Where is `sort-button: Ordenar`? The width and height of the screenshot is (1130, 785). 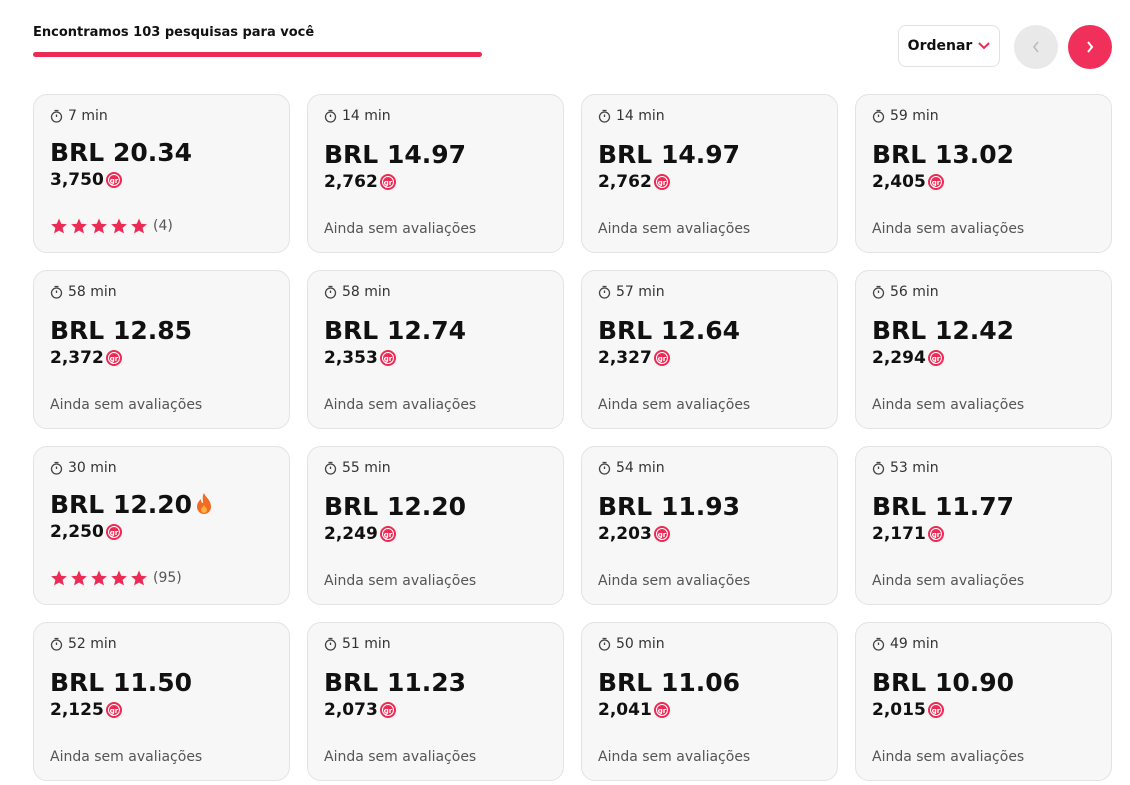
sort-button: Ordenar is located at coordinates (949, 46).